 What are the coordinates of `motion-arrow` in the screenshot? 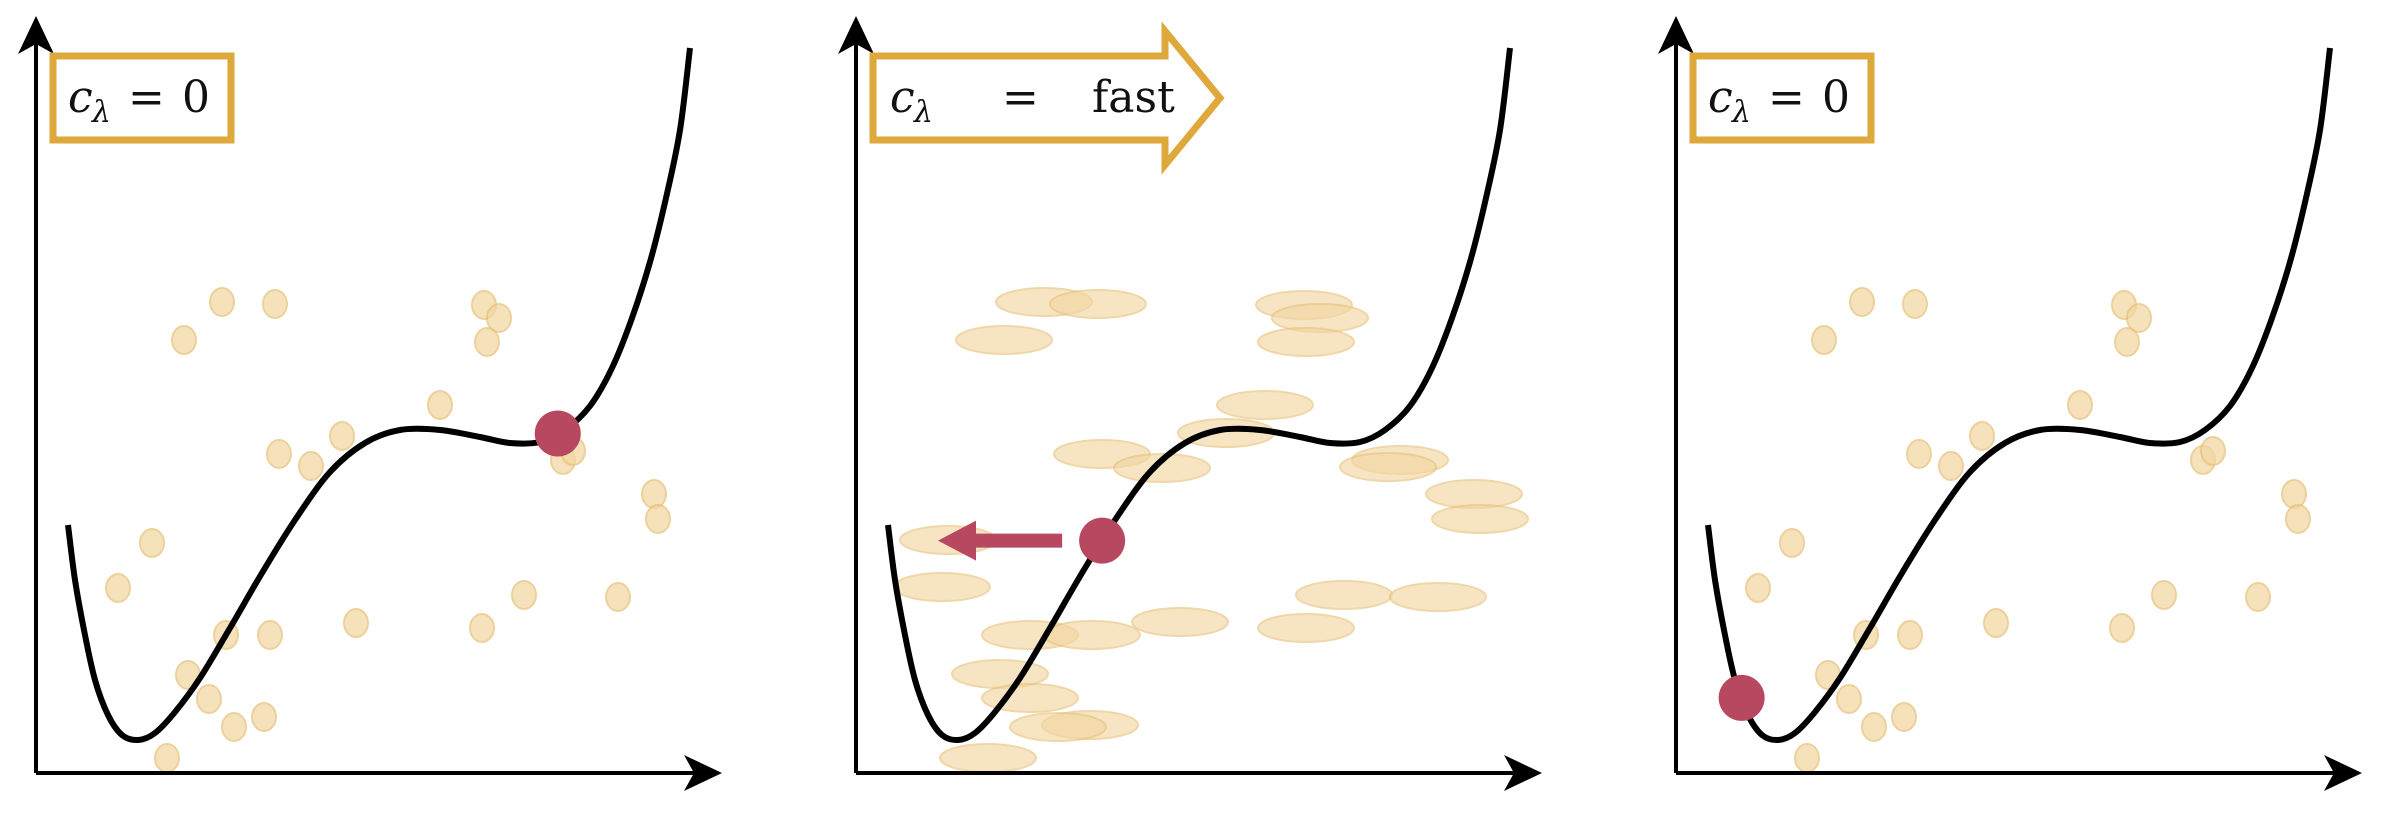 It's located at (1000, 540).